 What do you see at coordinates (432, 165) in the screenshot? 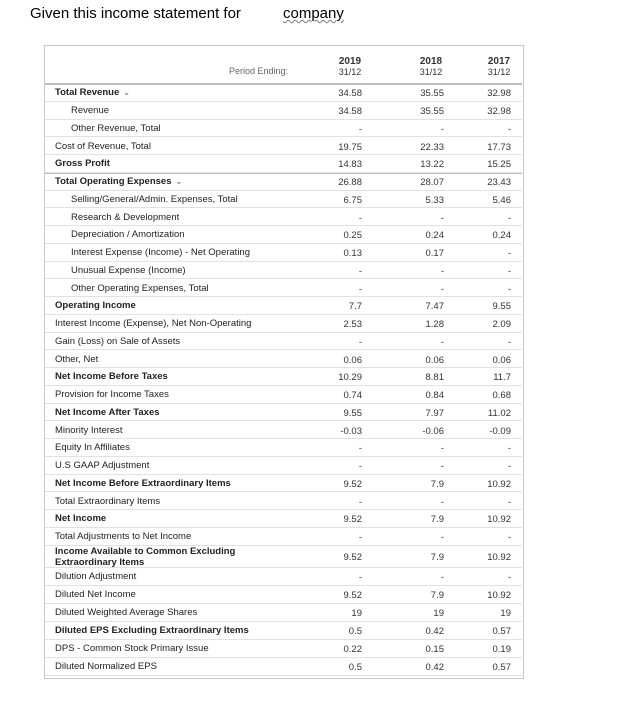
I see `cell-value: 13.22` at bounding box center [432, 165].